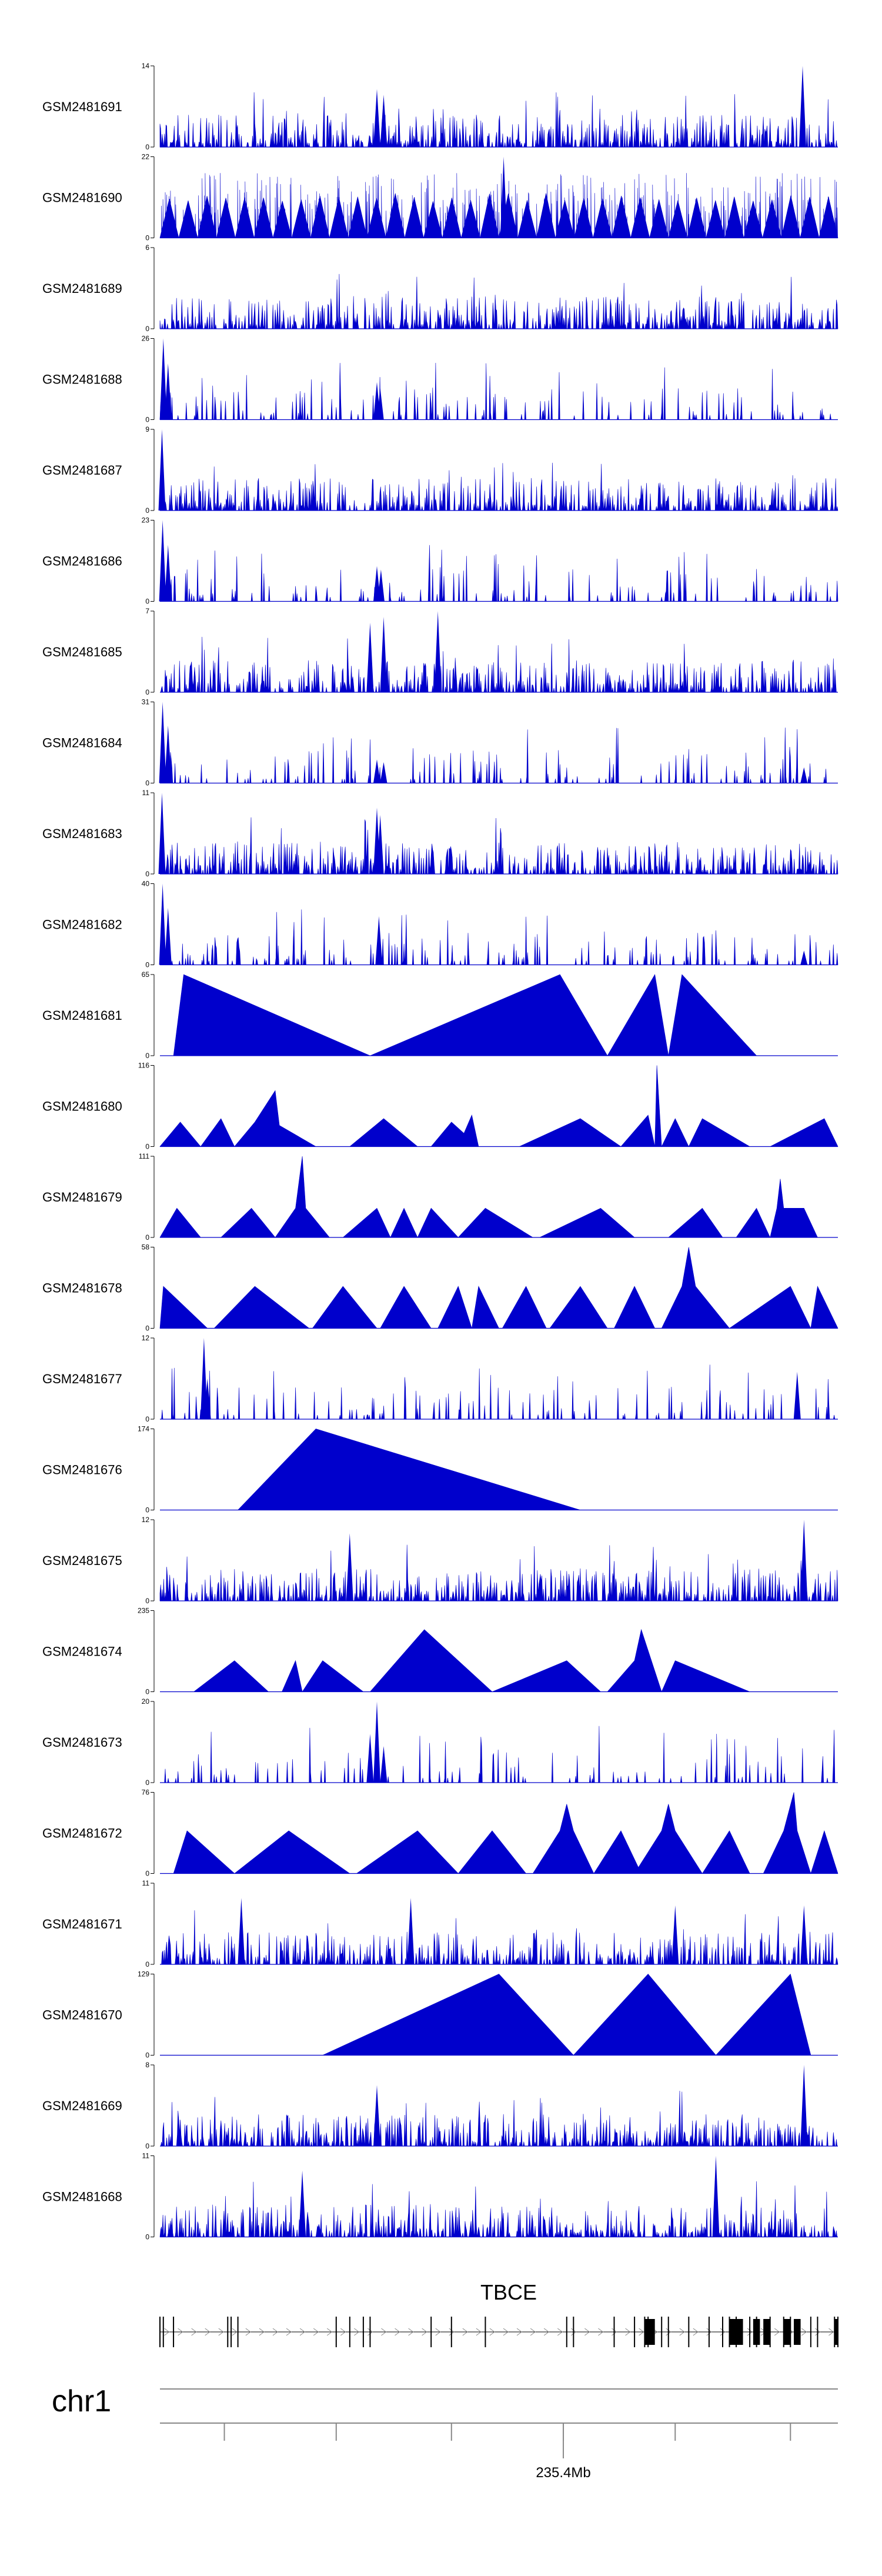 The width and height of the screenshot is (882, 2576). What do you see at coordinates (82, 470) in the screenshot?
I see `track-label: GSM2481687` at bounding box center [82, 470].